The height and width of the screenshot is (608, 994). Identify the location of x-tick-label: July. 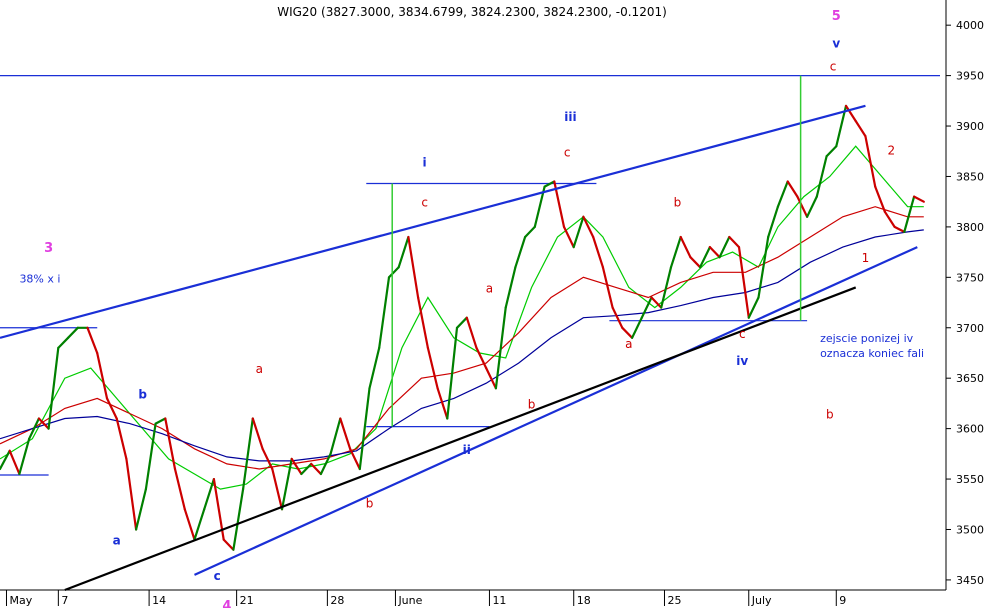
(761, 600).